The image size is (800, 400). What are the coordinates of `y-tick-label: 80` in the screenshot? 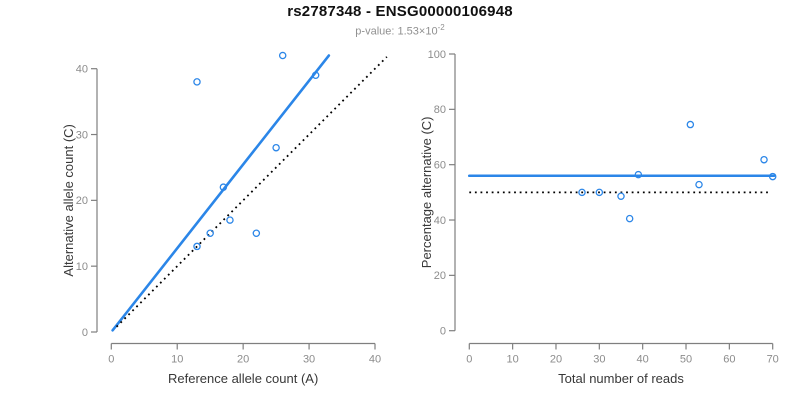 It's located at (440, 110).